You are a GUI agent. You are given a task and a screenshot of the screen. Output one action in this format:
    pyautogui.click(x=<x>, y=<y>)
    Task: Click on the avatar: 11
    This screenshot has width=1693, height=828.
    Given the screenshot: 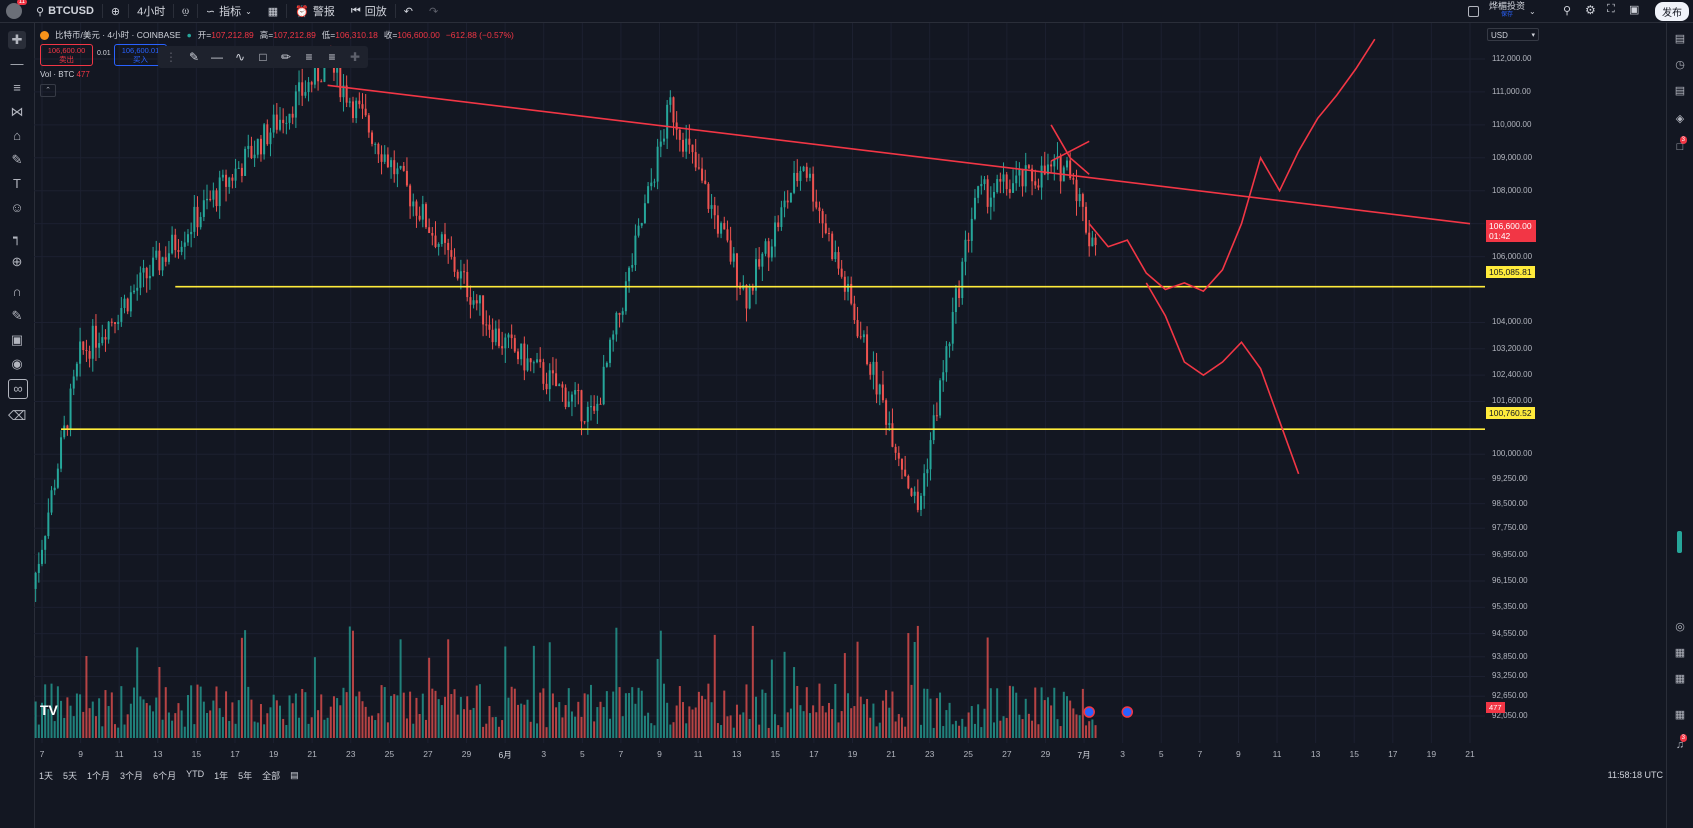 What is the action you would take?
    pyautogui.click(x=16, y=9)
    